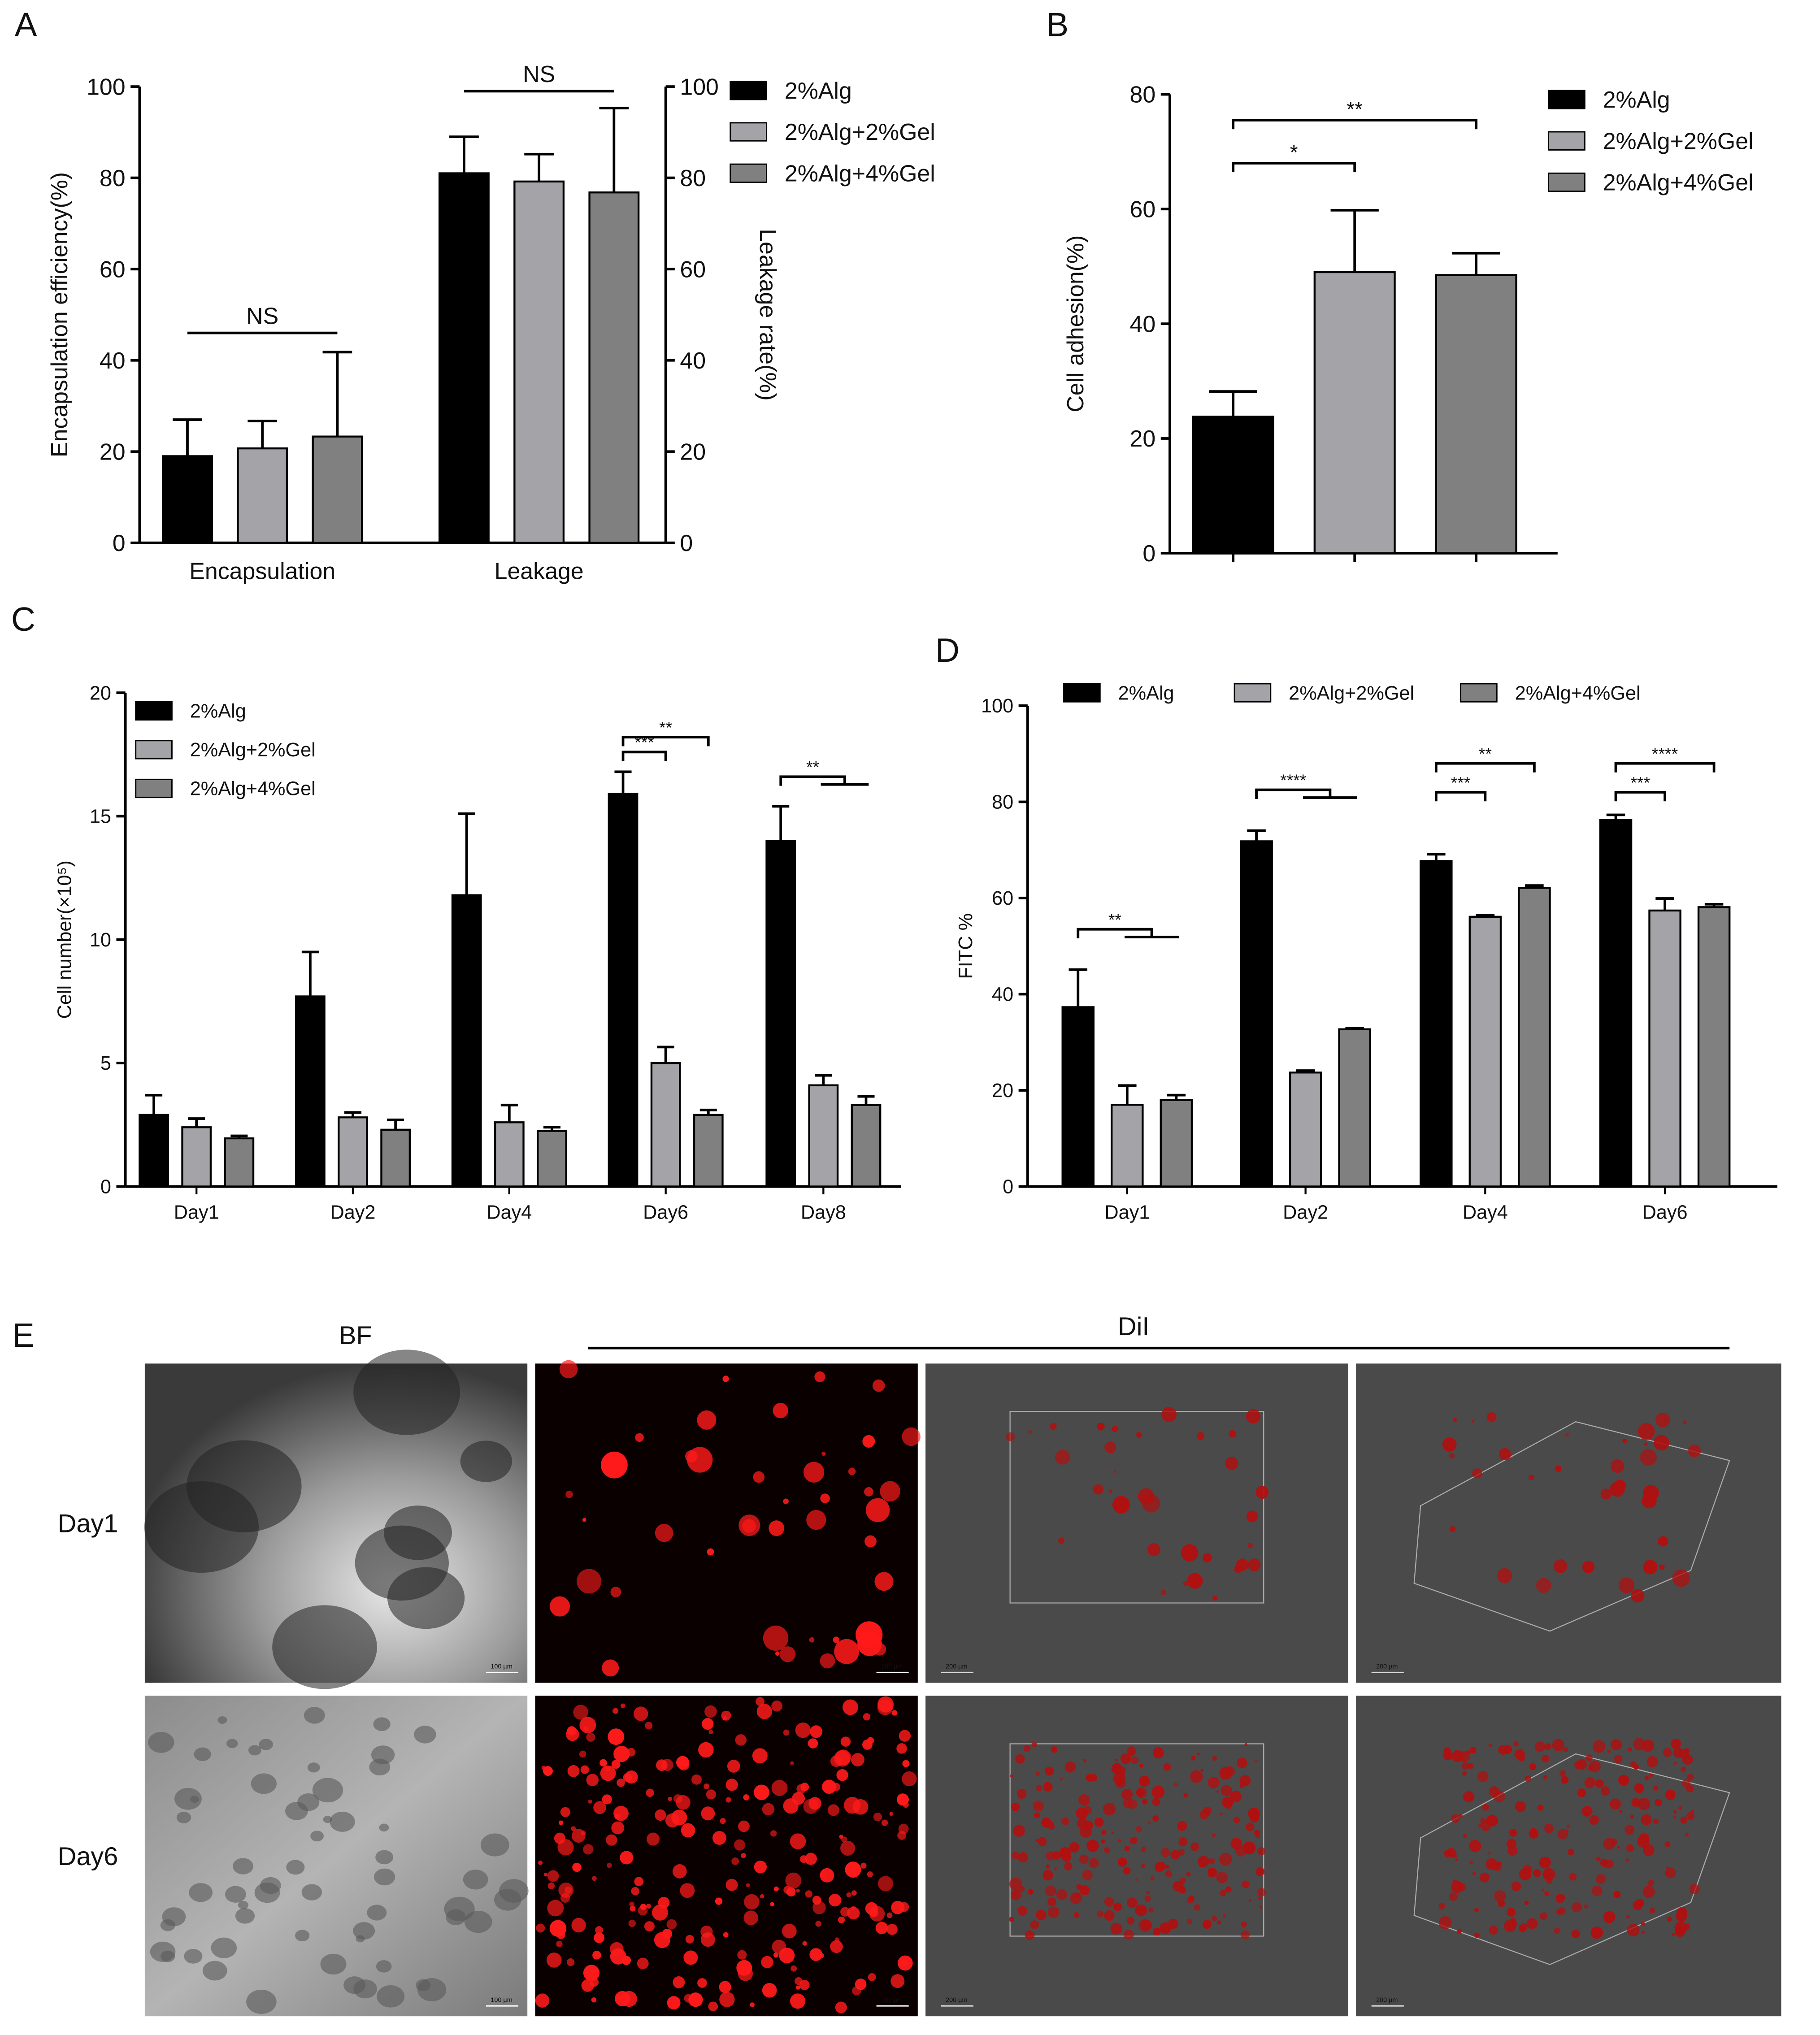 The width and height of the screenshot is (1820, 2035). I want to click on image-background, so click(1568, 1523).